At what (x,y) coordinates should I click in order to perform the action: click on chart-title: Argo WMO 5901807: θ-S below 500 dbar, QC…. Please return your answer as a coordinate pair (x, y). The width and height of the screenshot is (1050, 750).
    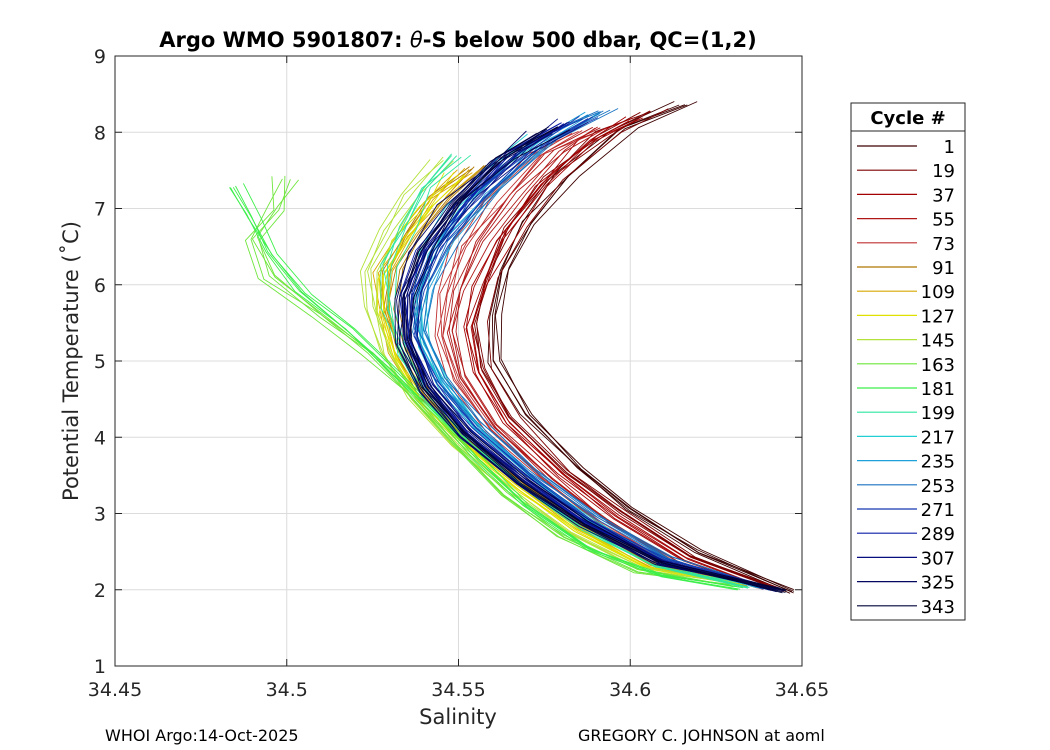
    Looking at the image, I should click on (457, 40).